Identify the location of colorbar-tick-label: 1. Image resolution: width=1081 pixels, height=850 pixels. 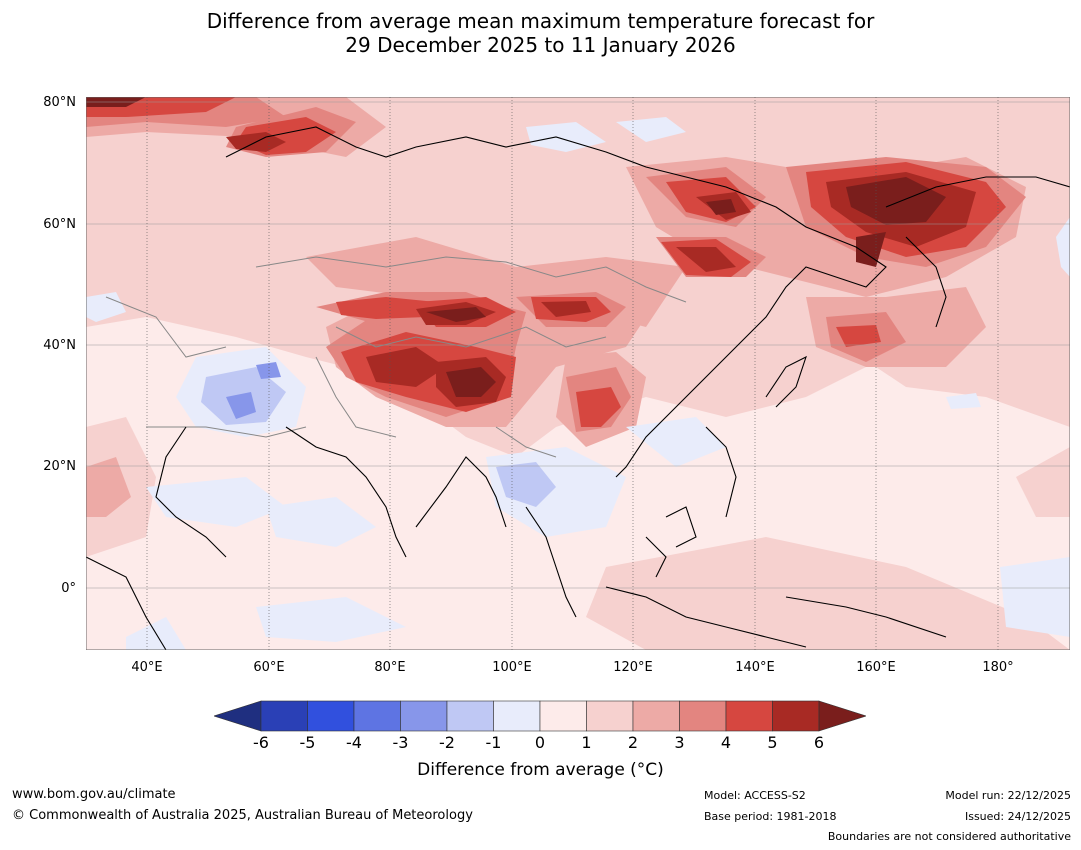
(586, 742).